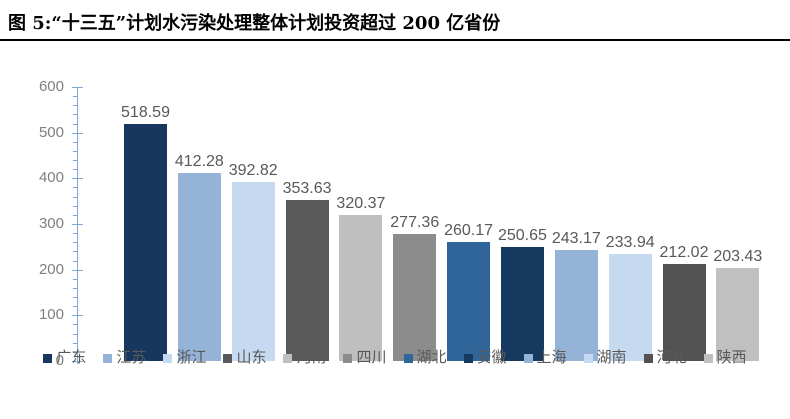 Image resolution: width=790 pixels, height=419 pixels. Describe the element at coordinates (469, 231) in the screenshot. I see `bar-value-label: 260.17` at that location.